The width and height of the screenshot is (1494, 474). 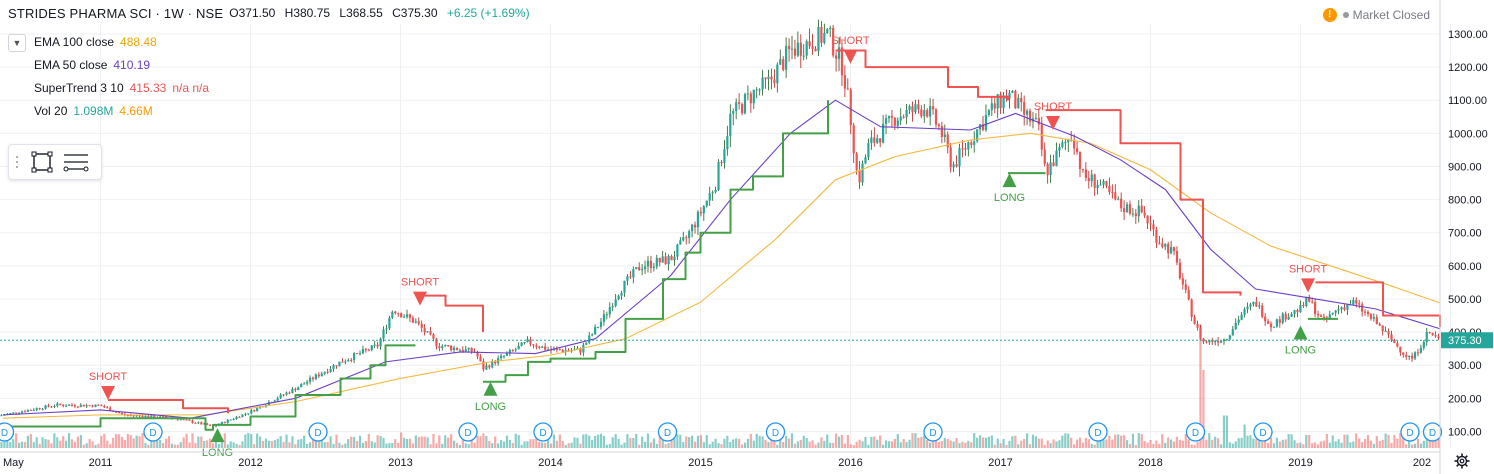 I want to click on horizontal-lines-tool-icon, so click(x=76, y=162).